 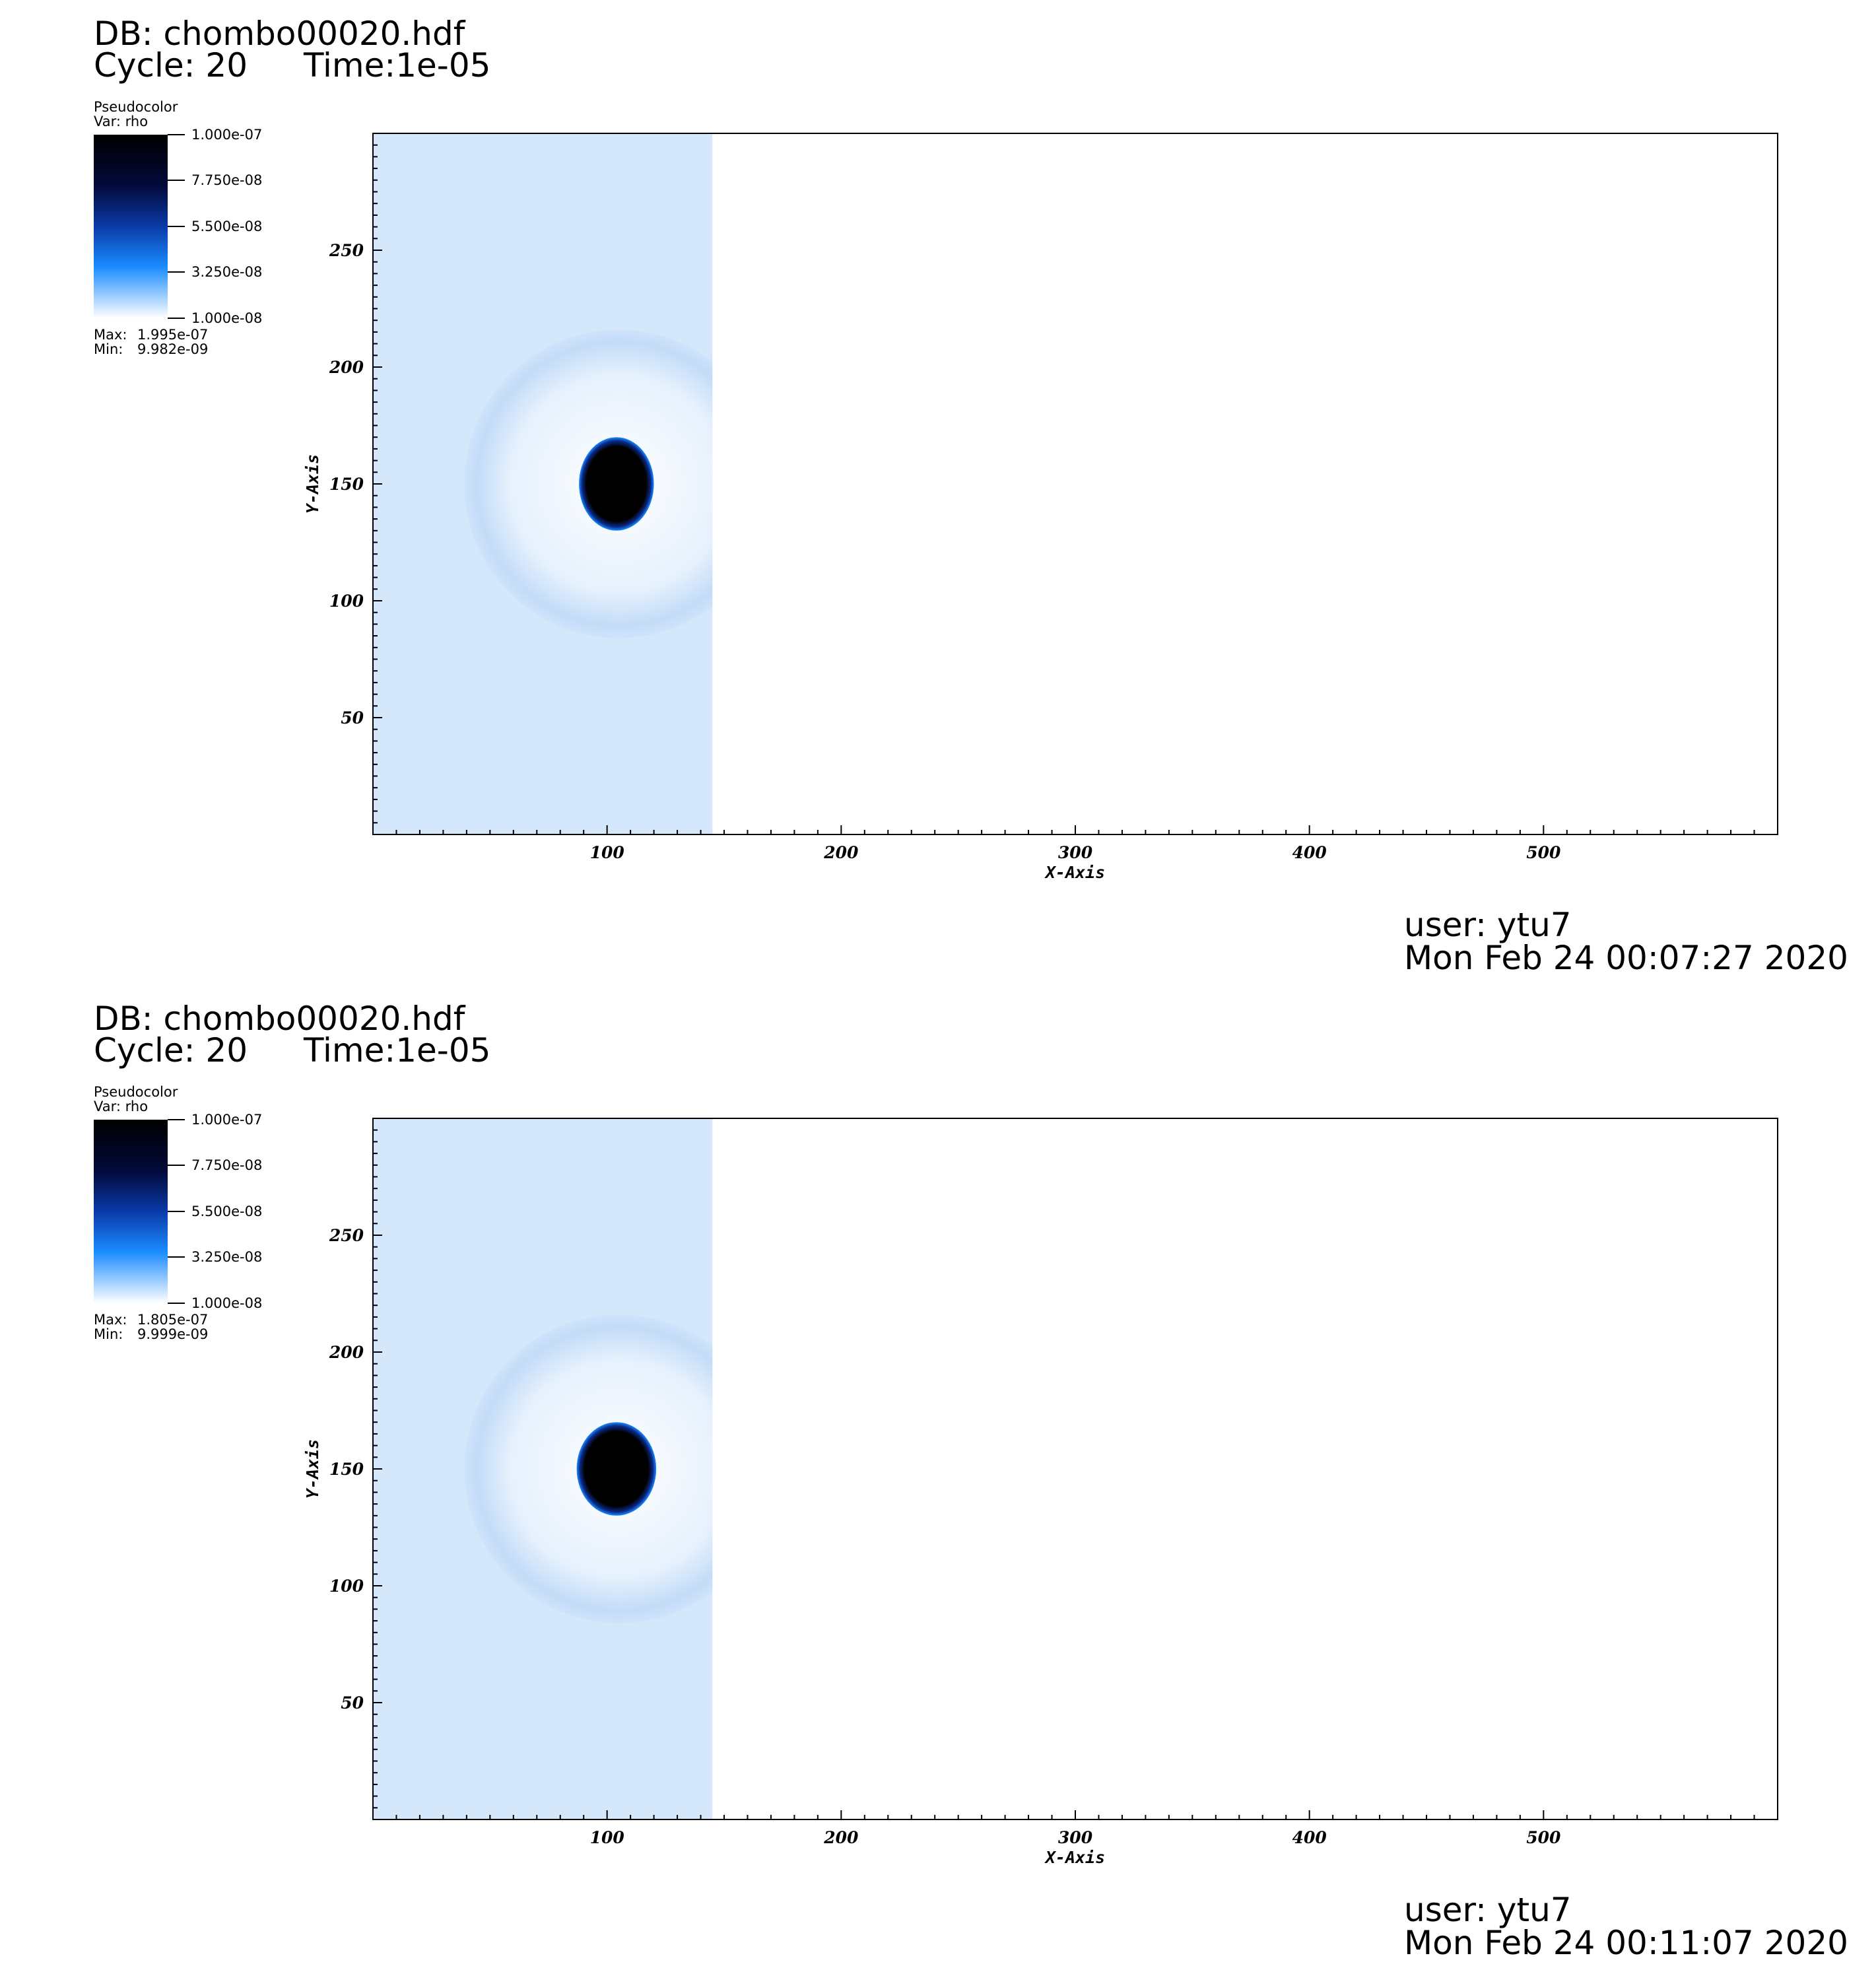 I want to click on max-readout: Max: 1.805e-07, so click(x=151, y=1320).